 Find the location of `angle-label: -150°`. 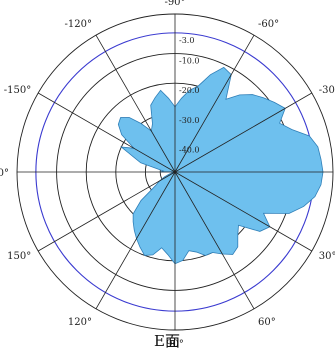

angle-label: -150° is located at coordinates (17, 90).